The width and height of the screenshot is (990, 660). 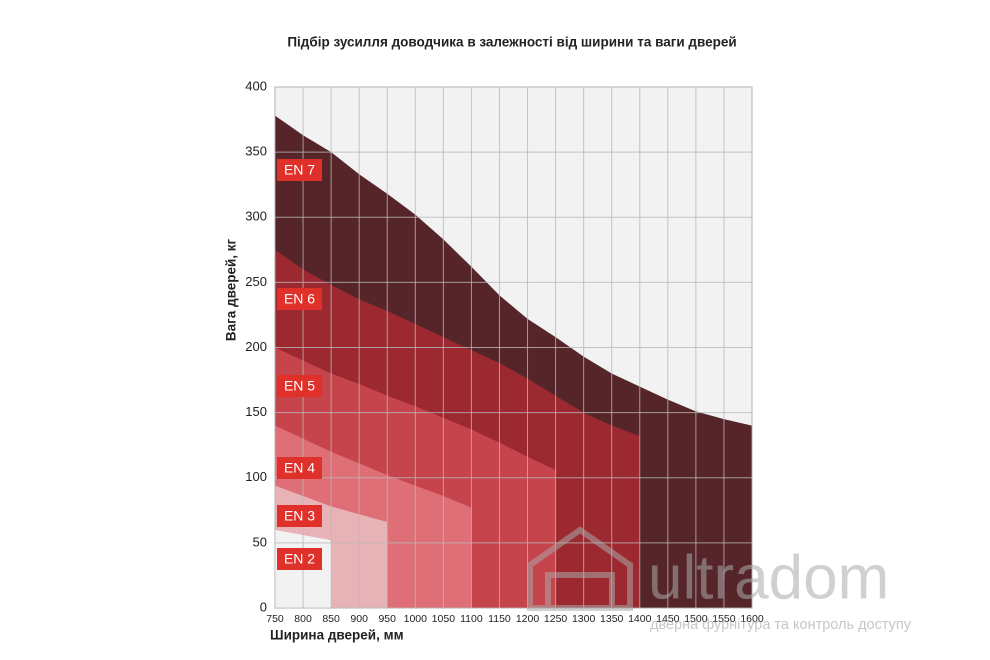 I want to click on y-tick-label: 100, so click(x=256, y=476).